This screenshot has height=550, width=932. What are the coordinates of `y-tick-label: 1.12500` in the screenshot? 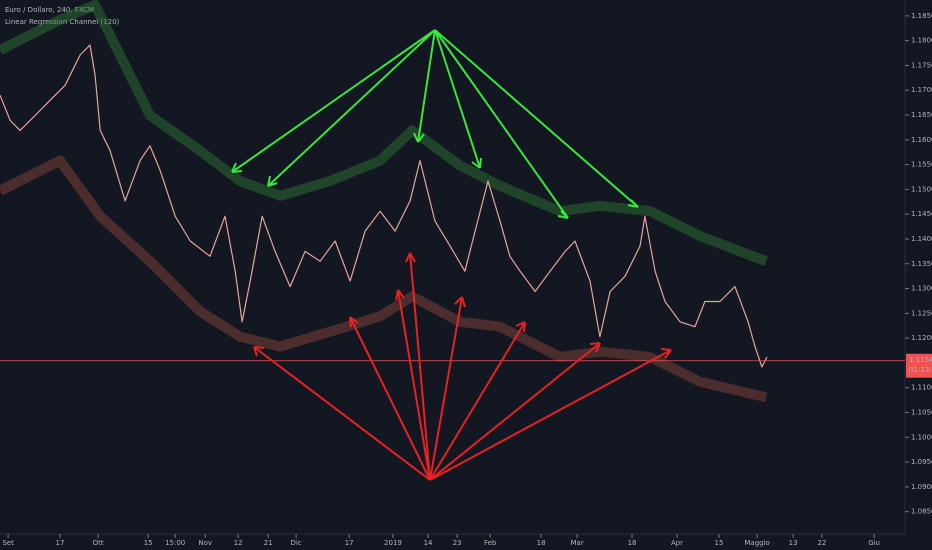 It's located at (921, 313).